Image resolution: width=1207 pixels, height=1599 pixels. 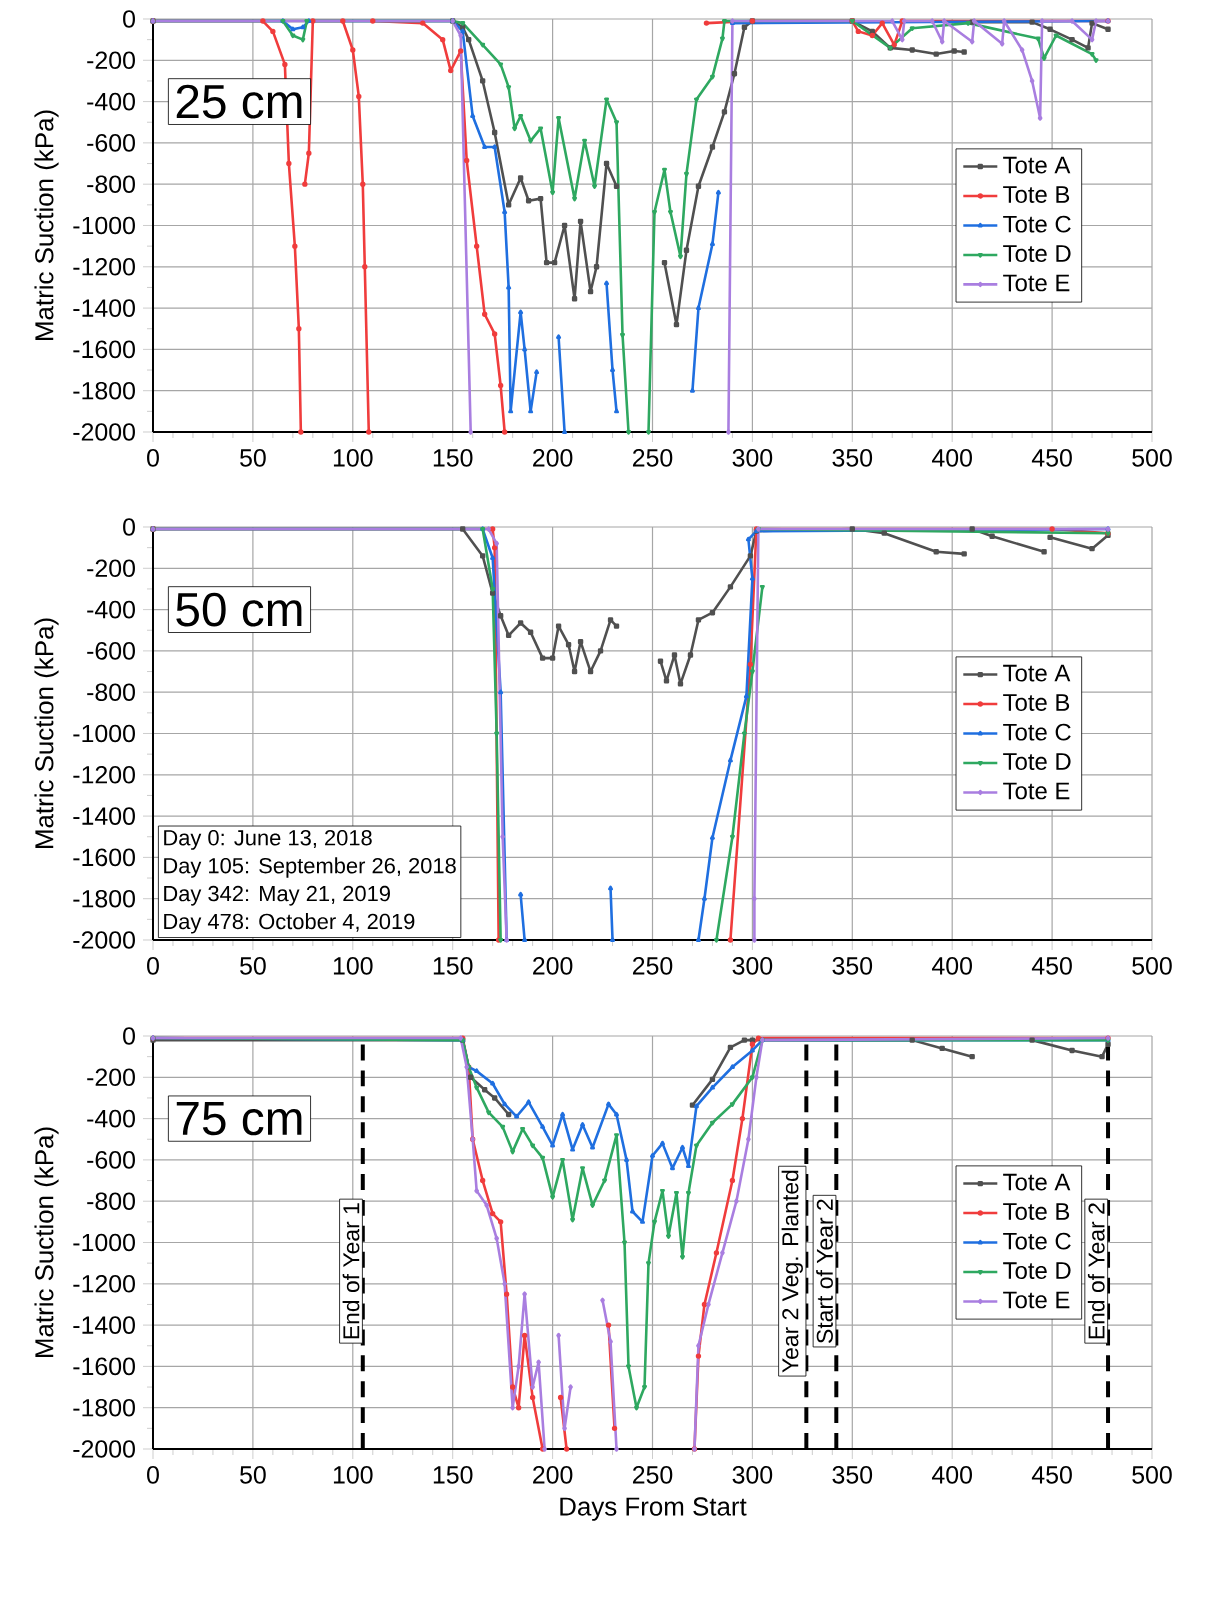 What do you see at coordinates (824, 1271) in the screenshot?
I see `ref-line-label: Start of Year 2` at bounding box center [824, 1271].